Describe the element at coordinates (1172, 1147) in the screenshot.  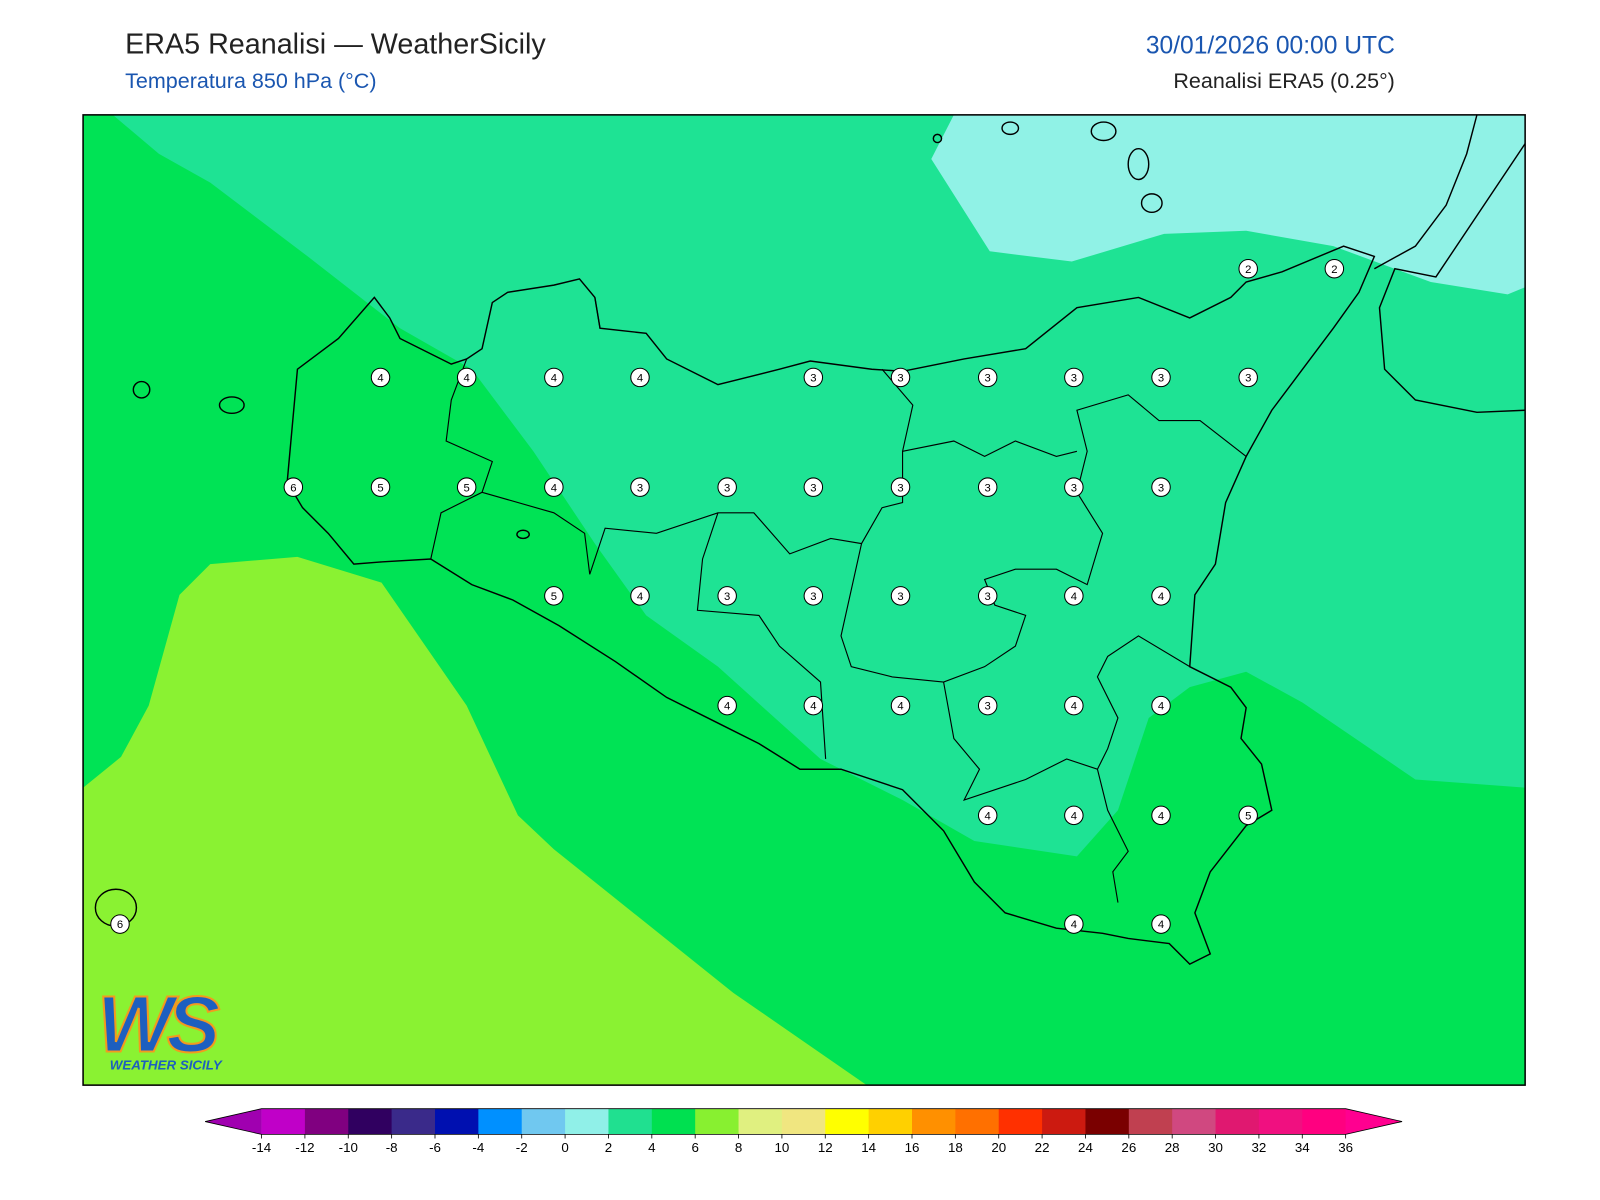
I see `colorbar-tick-label: 28` at that location.